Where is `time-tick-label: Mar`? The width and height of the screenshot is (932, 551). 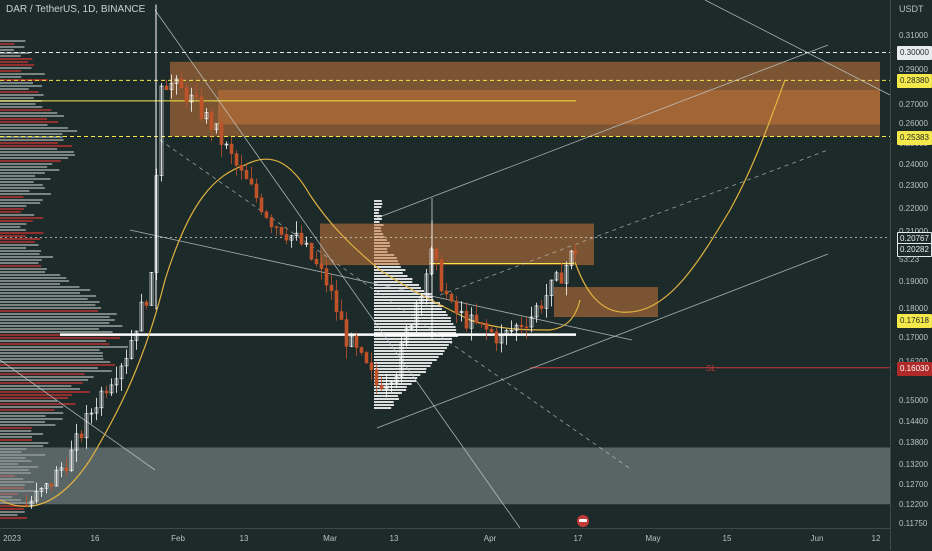
time-tick-label: Mar is located at coordinates (330, 538).